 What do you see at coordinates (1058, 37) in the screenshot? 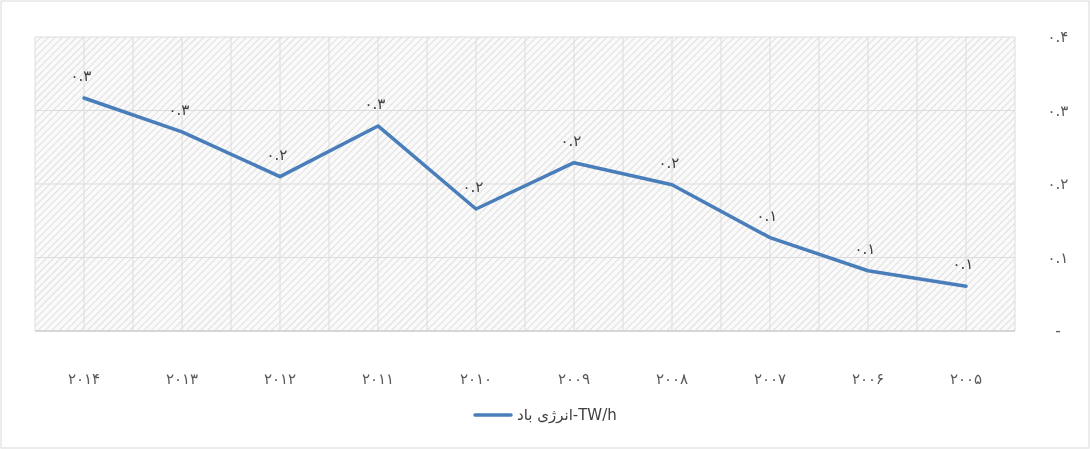
I see `y-tick-label: ۰.۴` at bounding box center [1058, 37].